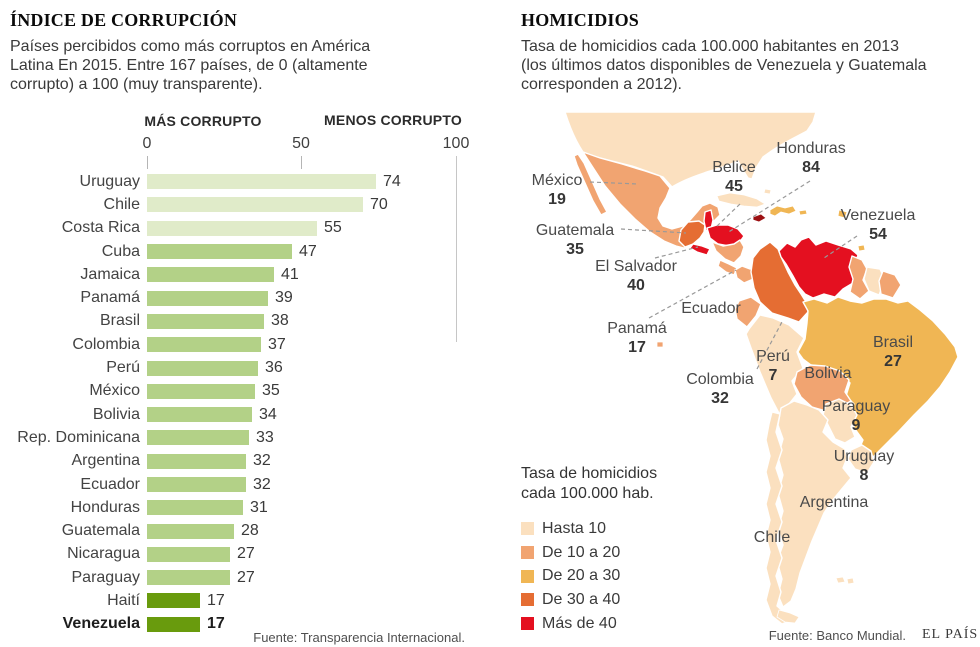 The image size is (980, 647). I want to click on legend-title: cada 100.000 hab., so click(587, 493).